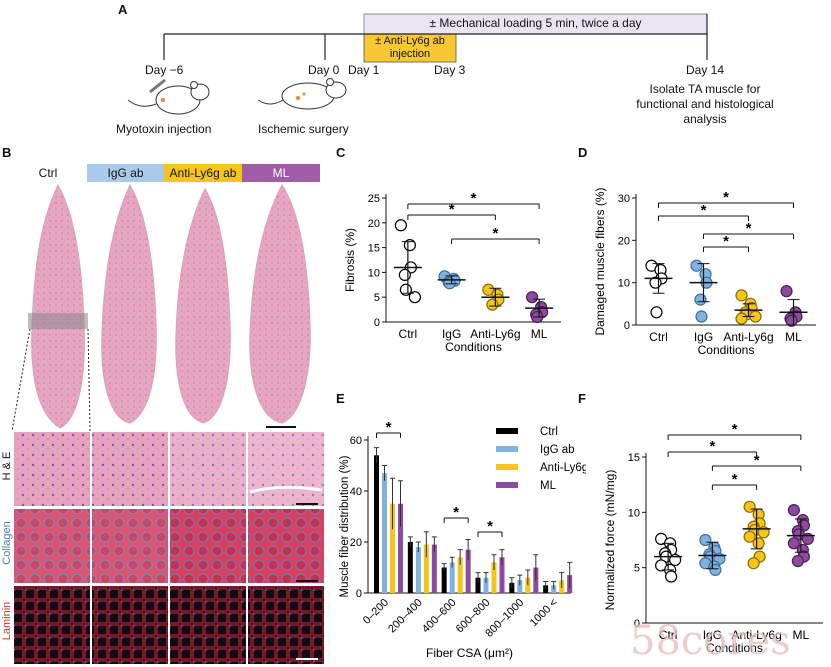 Image resolution: width=831 pixels, height=667 pixels. Describe the element at coordinates (469, 653) in the screenshot. I see `x-axis-label: Fiber CSA (μm²)` at that location.